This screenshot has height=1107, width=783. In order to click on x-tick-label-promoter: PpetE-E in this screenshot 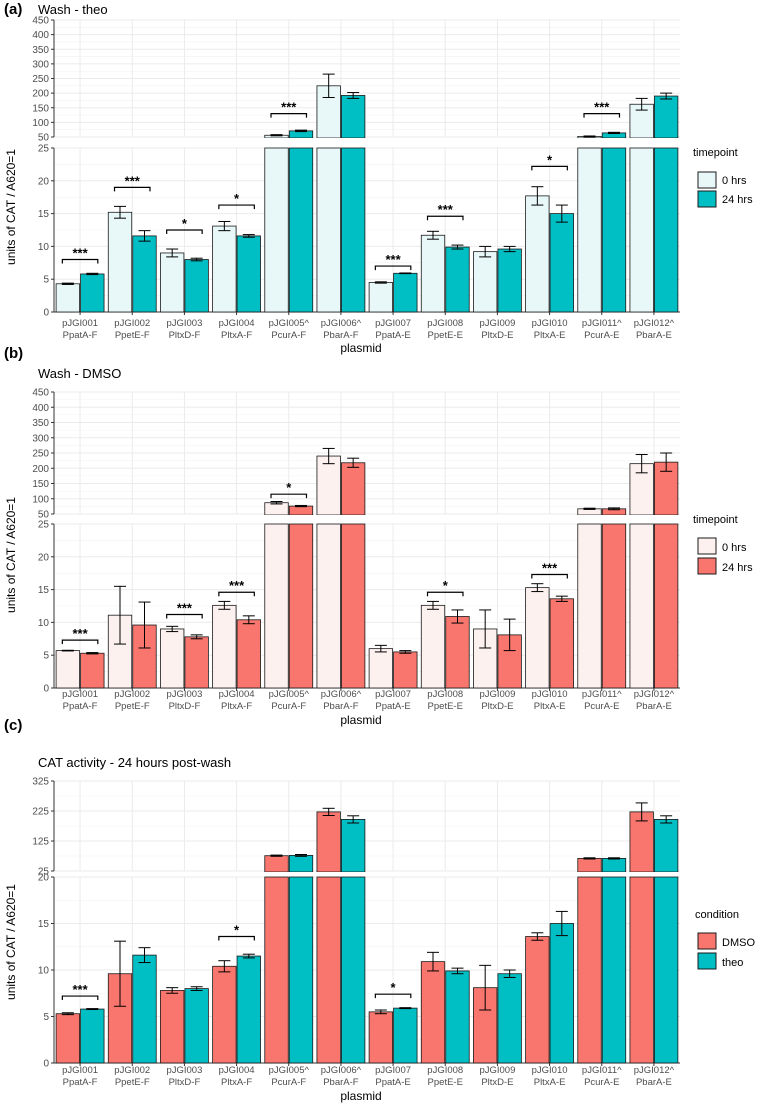, I will do `click(445, 706)`.